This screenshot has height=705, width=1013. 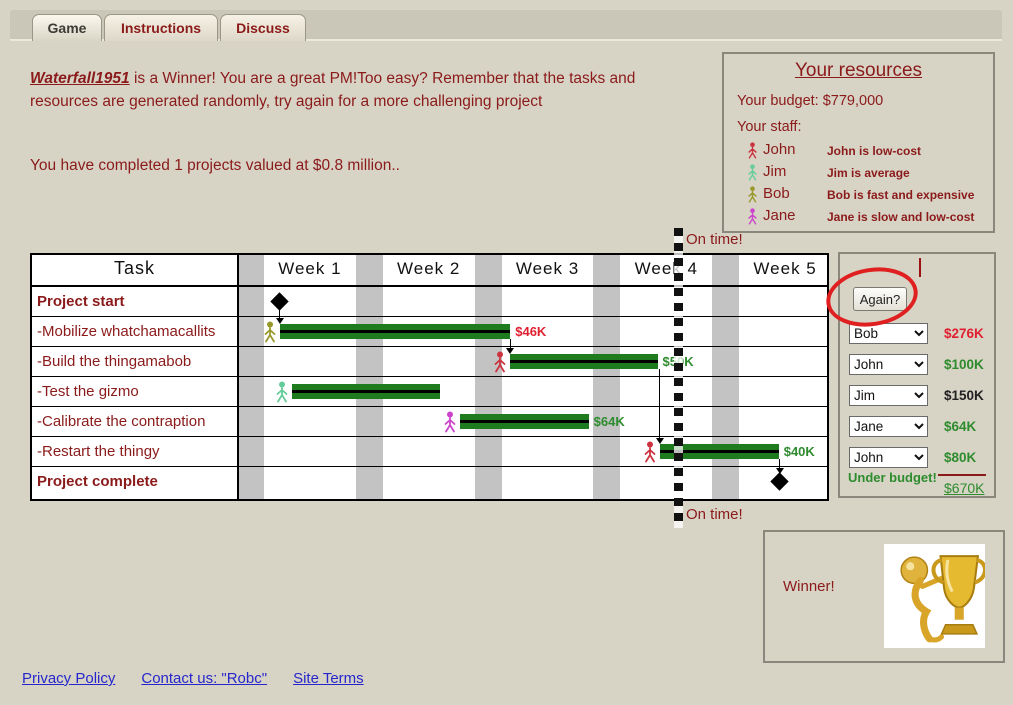 I want to click on again-button: Again?, so click(x=880, y=299).